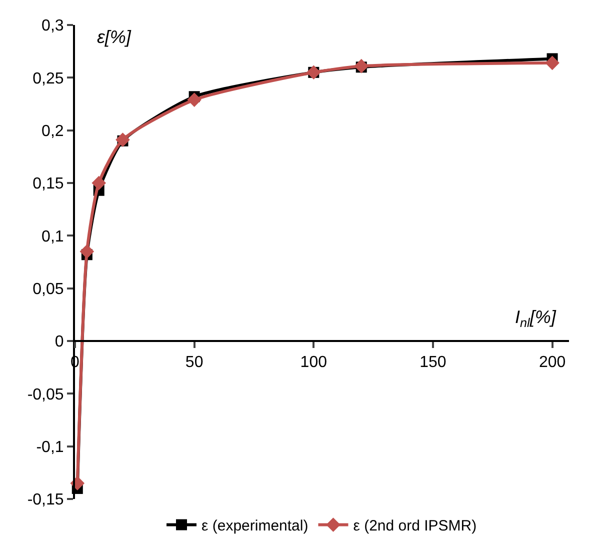 The width and height of the screenshot is (599, 553). I want to click on x-tick-label: 200, so click(552, 363).